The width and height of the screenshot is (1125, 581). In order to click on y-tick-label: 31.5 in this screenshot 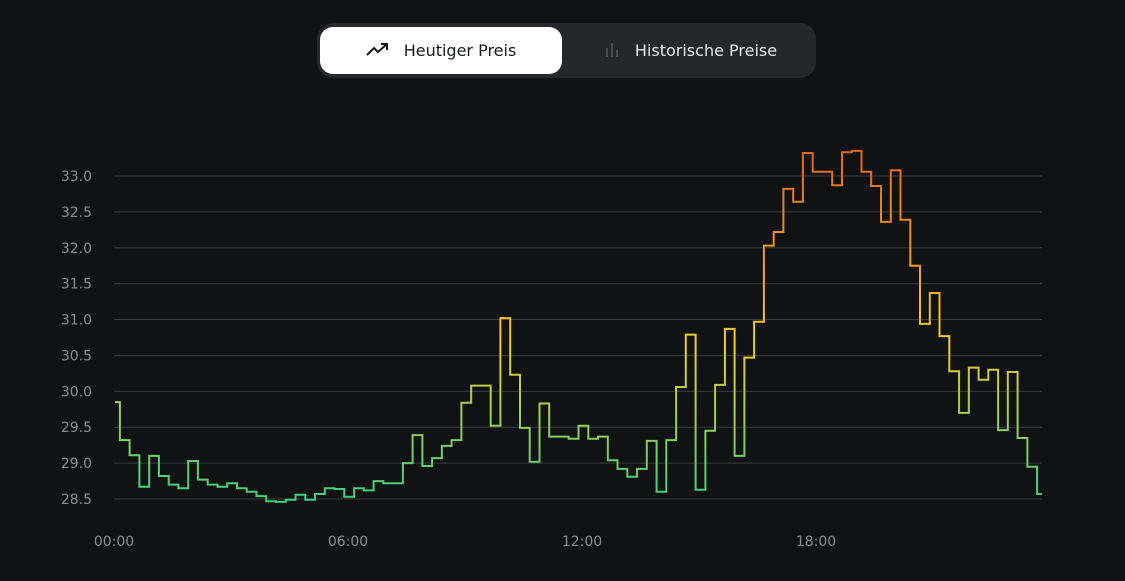, I will do `click(76, 285)`.